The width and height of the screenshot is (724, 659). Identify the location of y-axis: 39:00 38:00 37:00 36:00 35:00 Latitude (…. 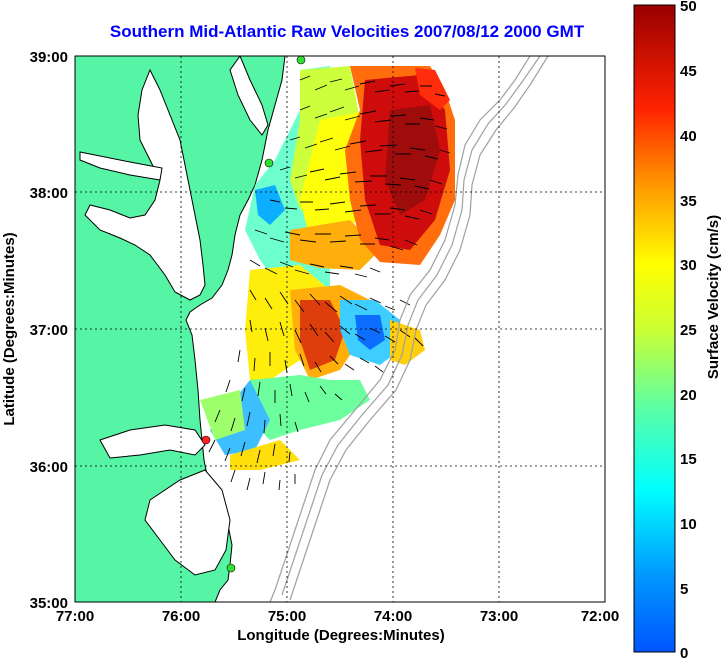
(34, 330).